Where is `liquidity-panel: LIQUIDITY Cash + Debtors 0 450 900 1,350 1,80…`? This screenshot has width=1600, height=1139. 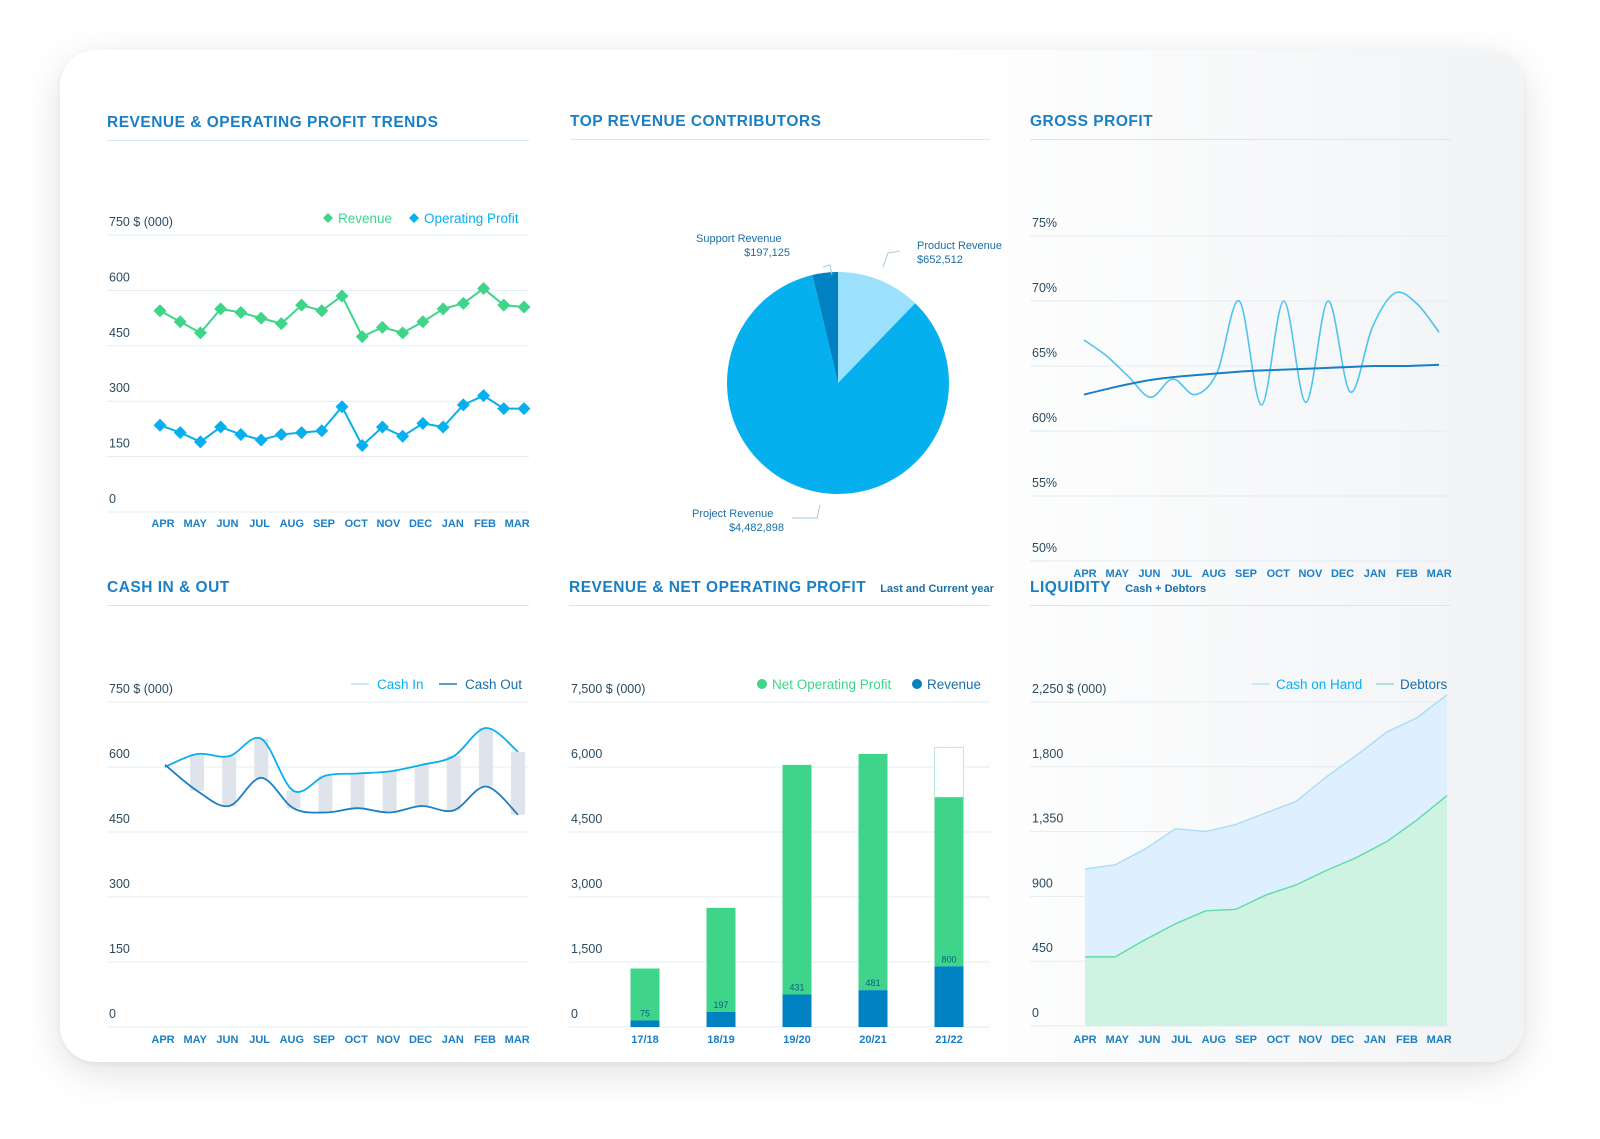 liquidity-panel: LIQUIDITY Cash + Debtors 0 450 900 1,350 1,80… is located at coordinates (1241, 812).